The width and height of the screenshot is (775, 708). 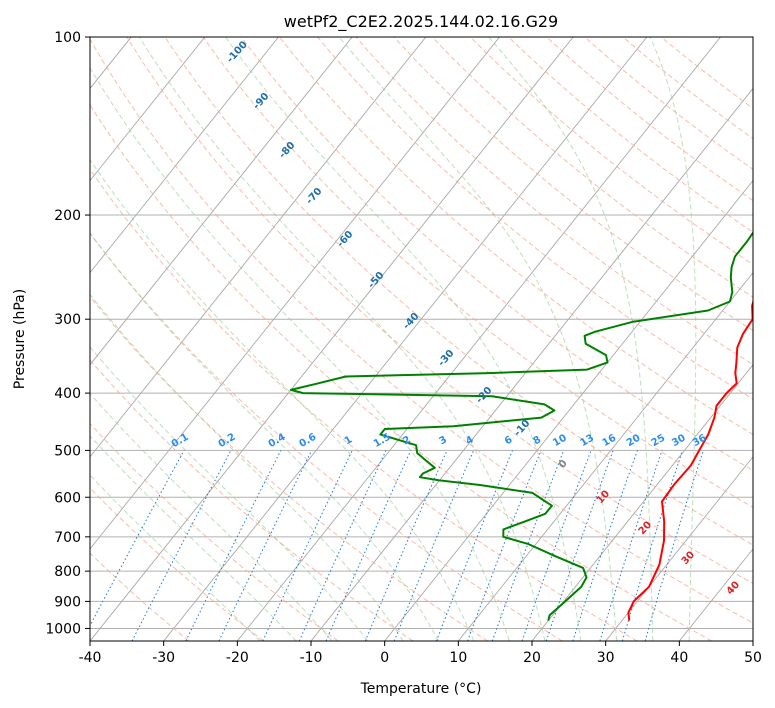 I want to click on y-tick-label: 200, so click(x=67, y=216).